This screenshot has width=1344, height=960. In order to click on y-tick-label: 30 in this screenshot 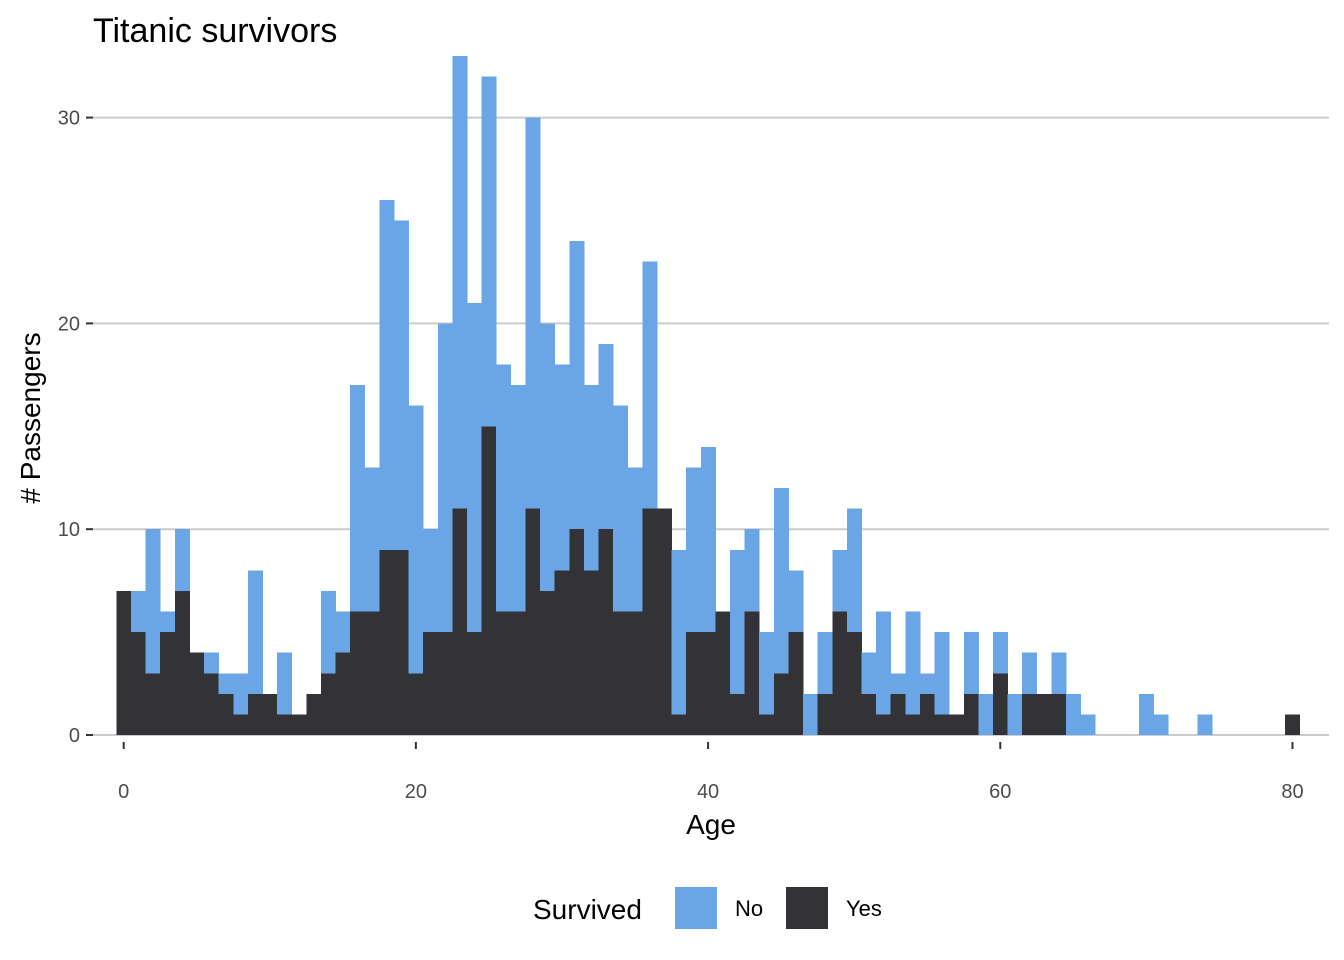, I will do `click(69, 119)`.